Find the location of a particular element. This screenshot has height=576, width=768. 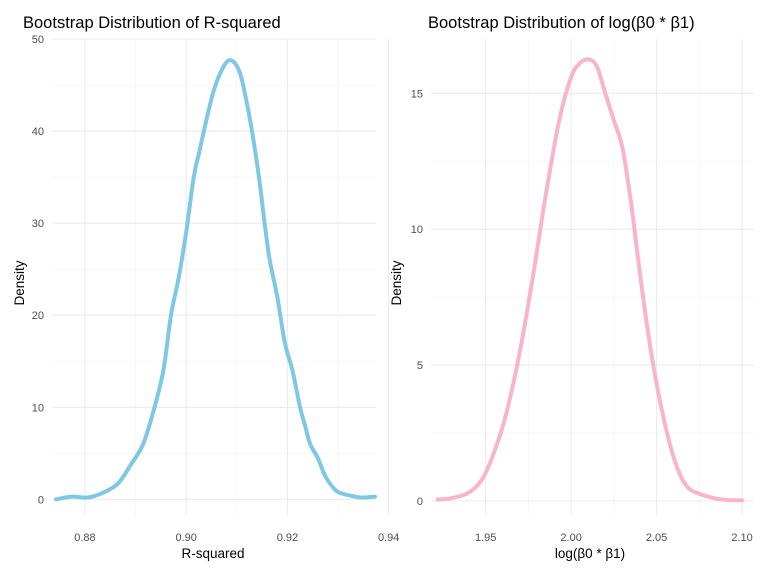

x-tick-label: 0.92 is located at coordinates (287, 538).